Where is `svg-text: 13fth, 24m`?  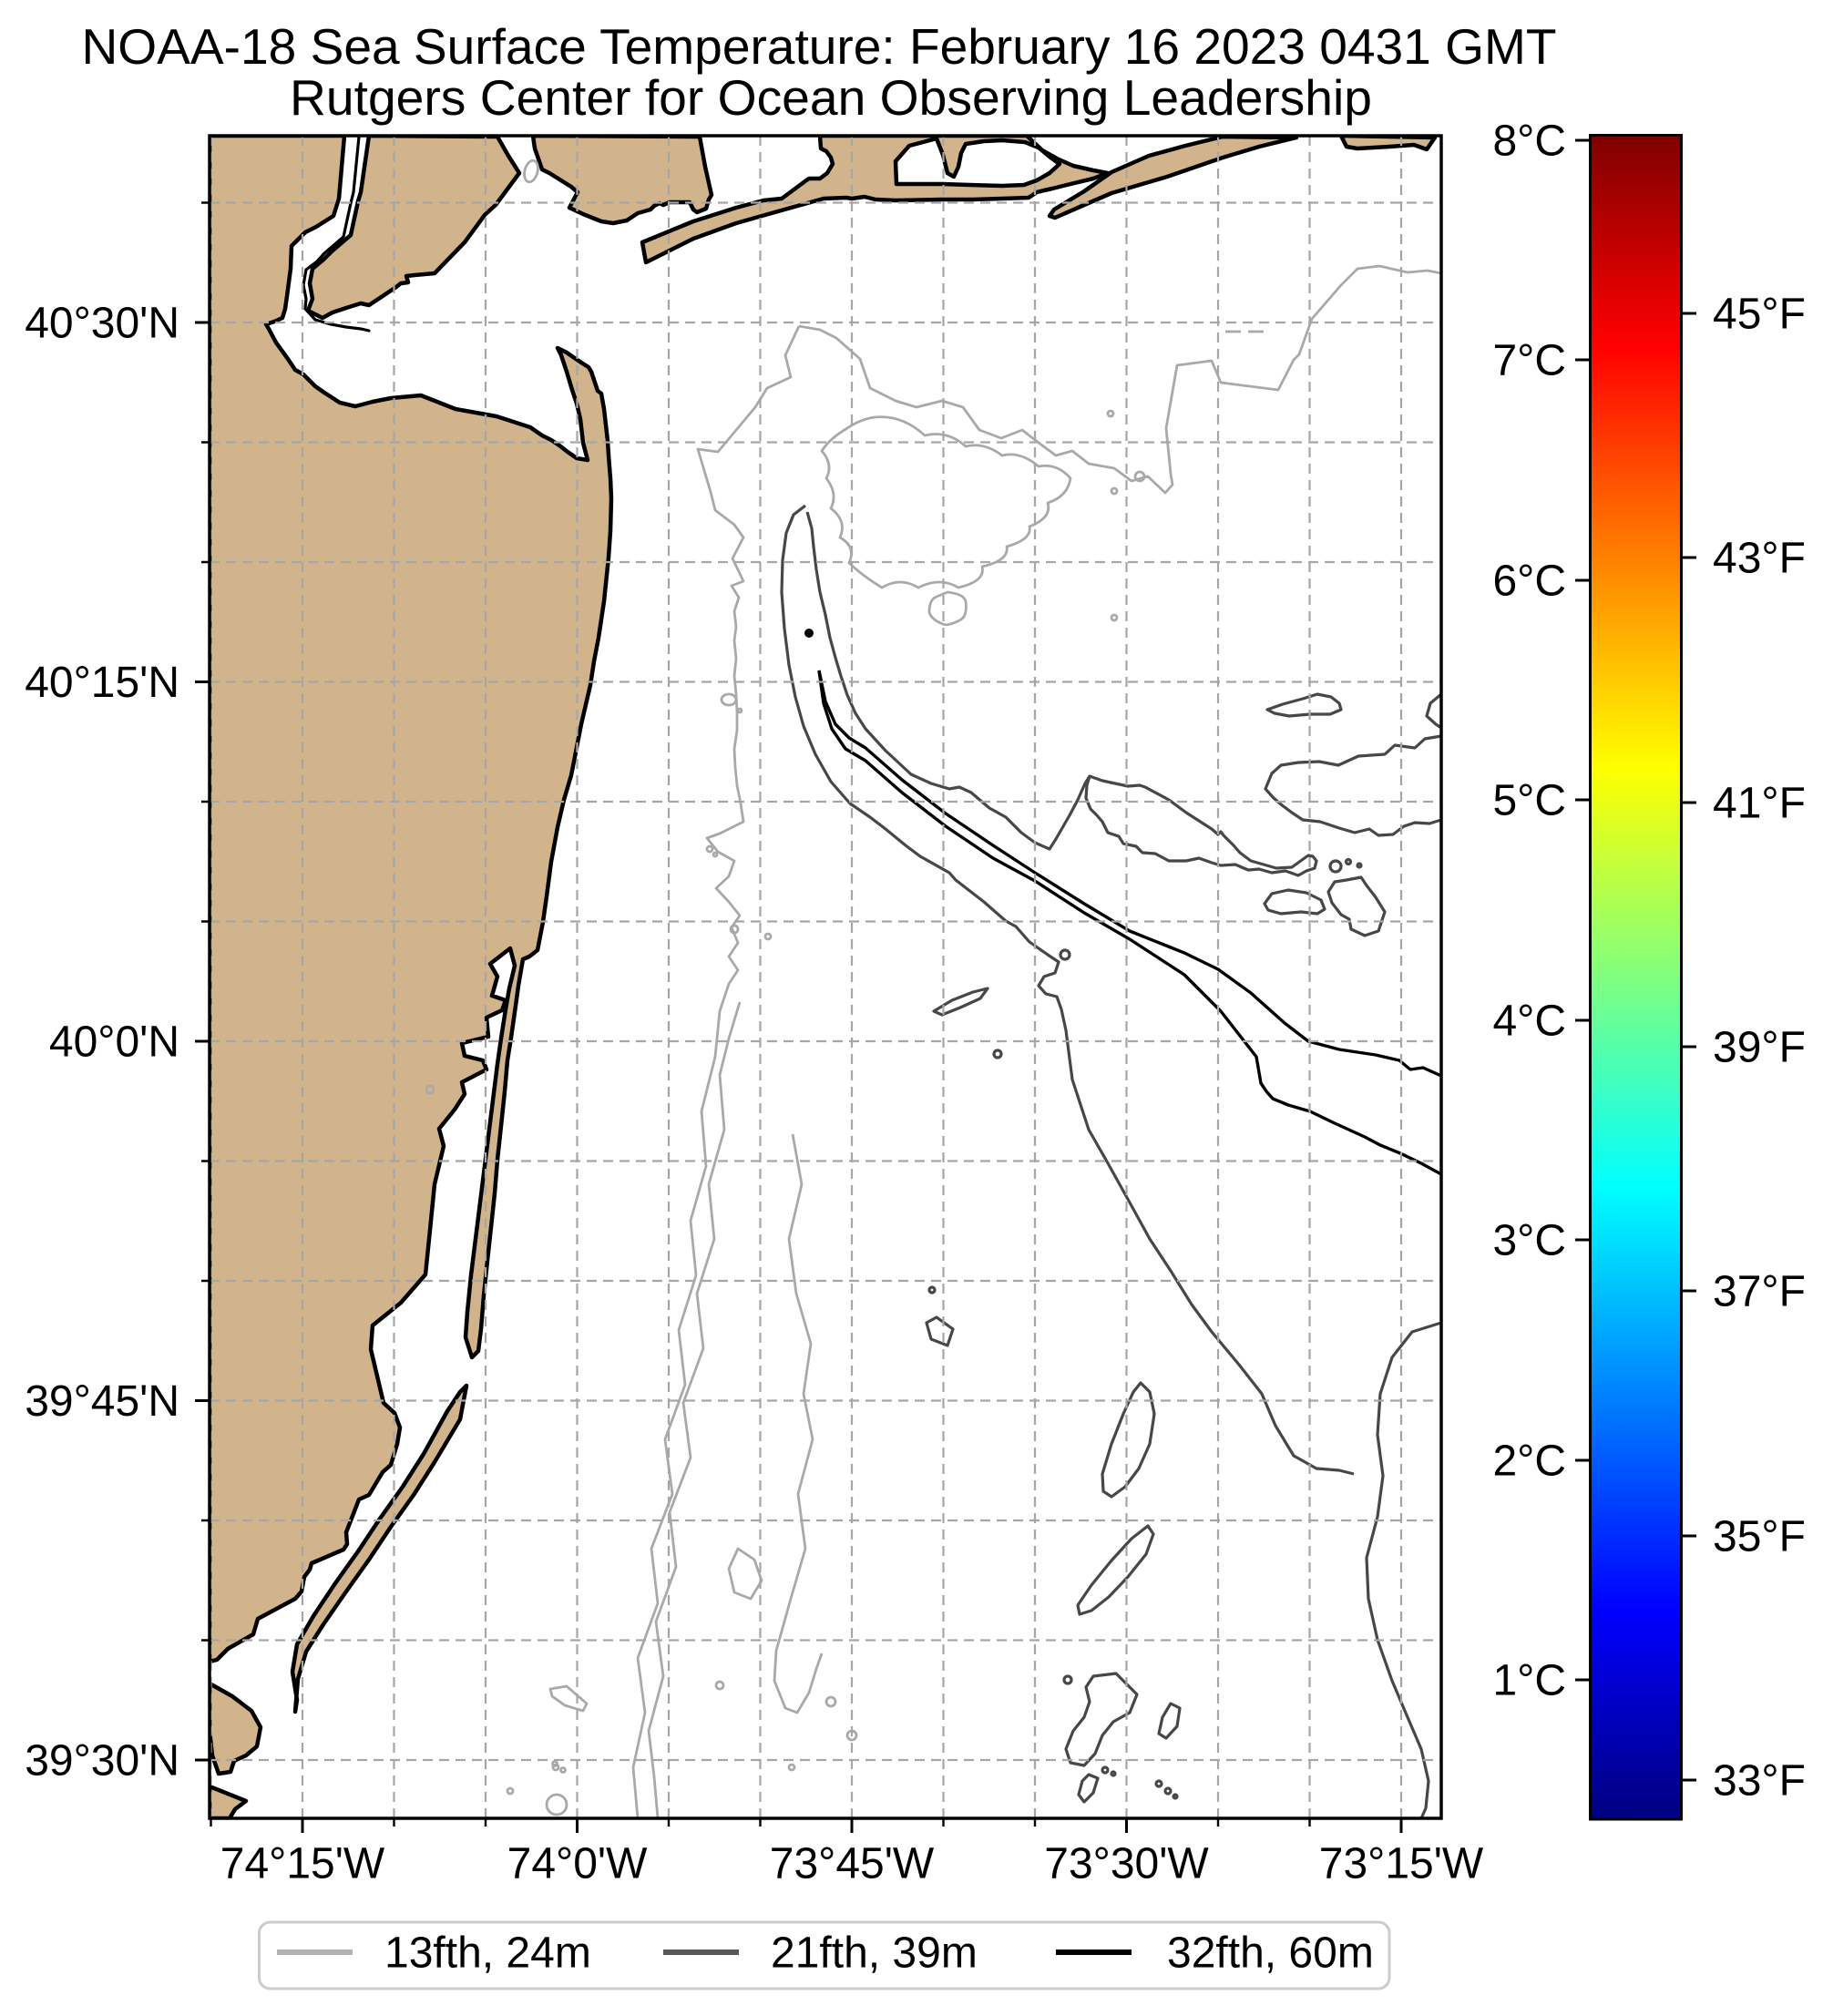 svg-text: 13fth, 24m is located at coordinates (487, 1953).